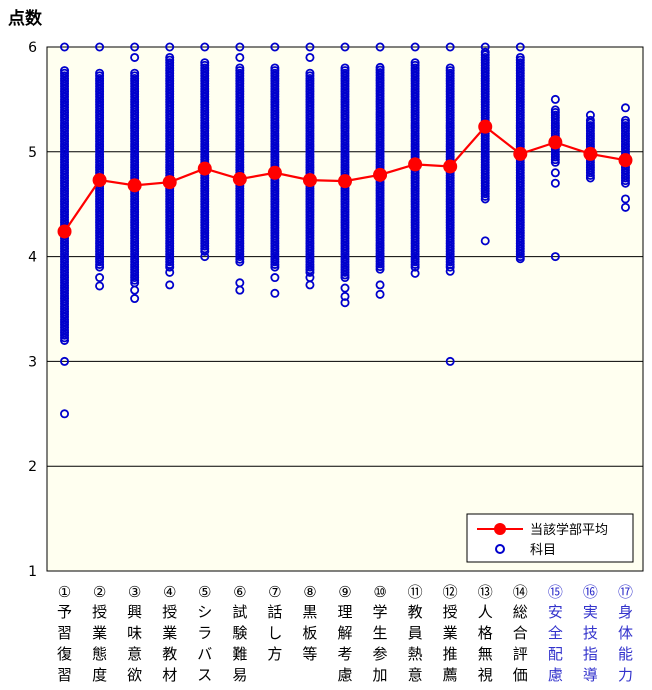  What do you see at coordinates (555, 612) in the screenshot?
I see `x-category-char: 安` at bounding box center [555, 612].